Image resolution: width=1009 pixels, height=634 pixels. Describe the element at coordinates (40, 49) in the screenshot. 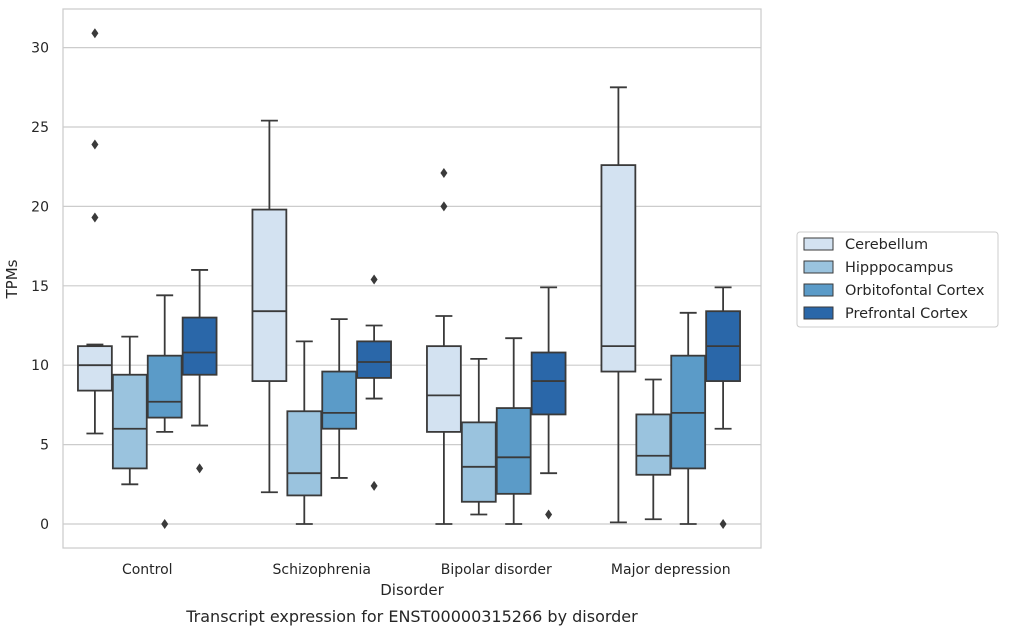

I see `y-tick-label: 30` at that location.